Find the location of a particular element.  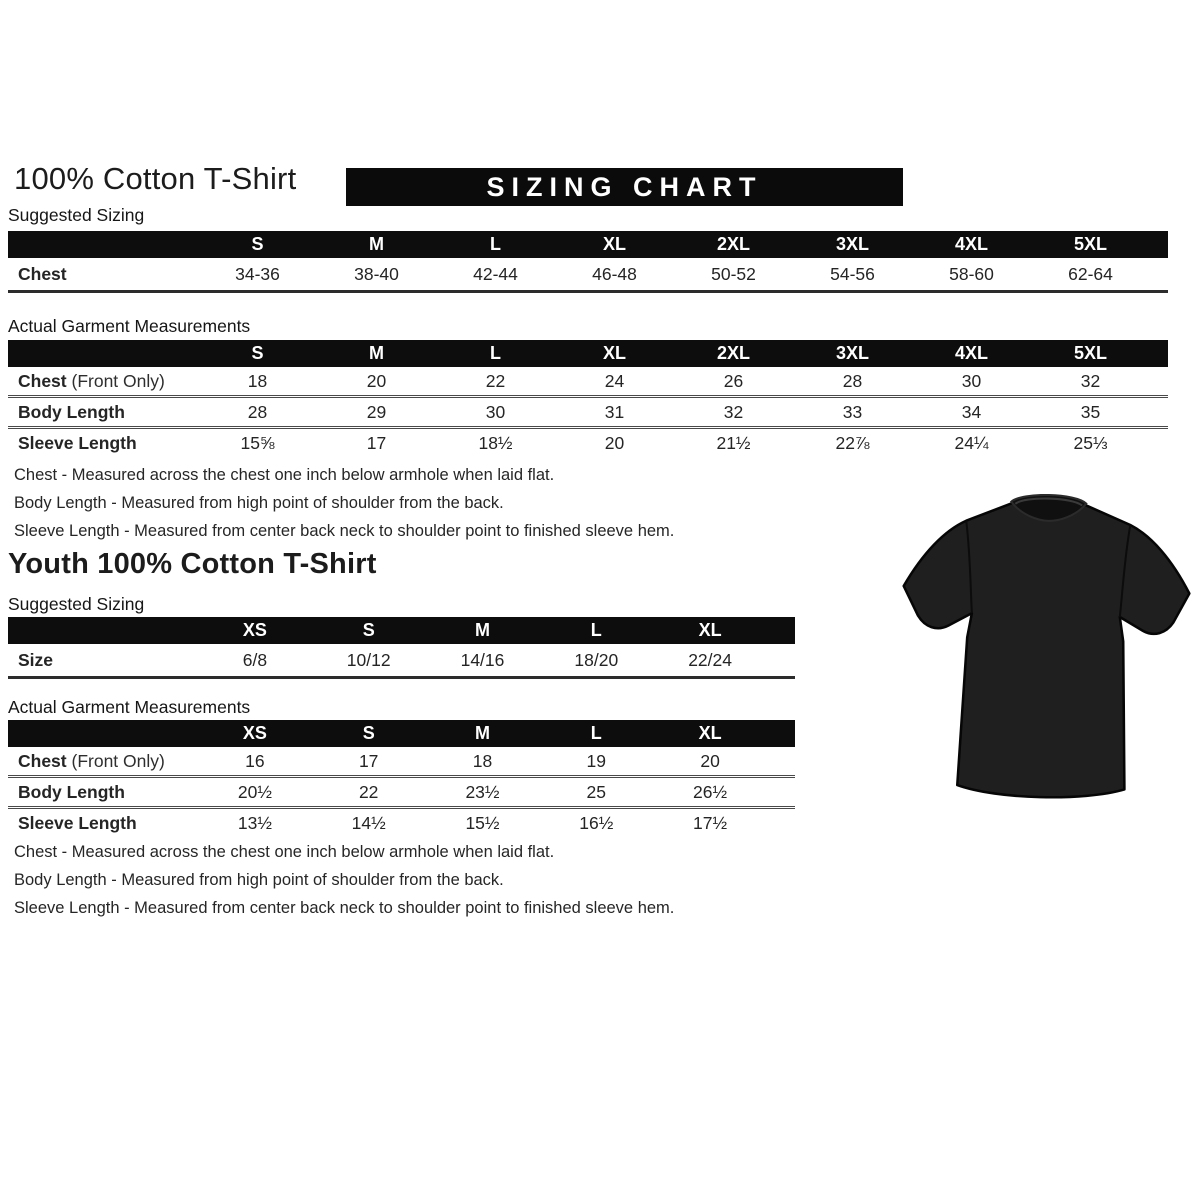

table-row: Body Length 28 29 30 31 32 33 34 35 is located at coordinates (588, 413).